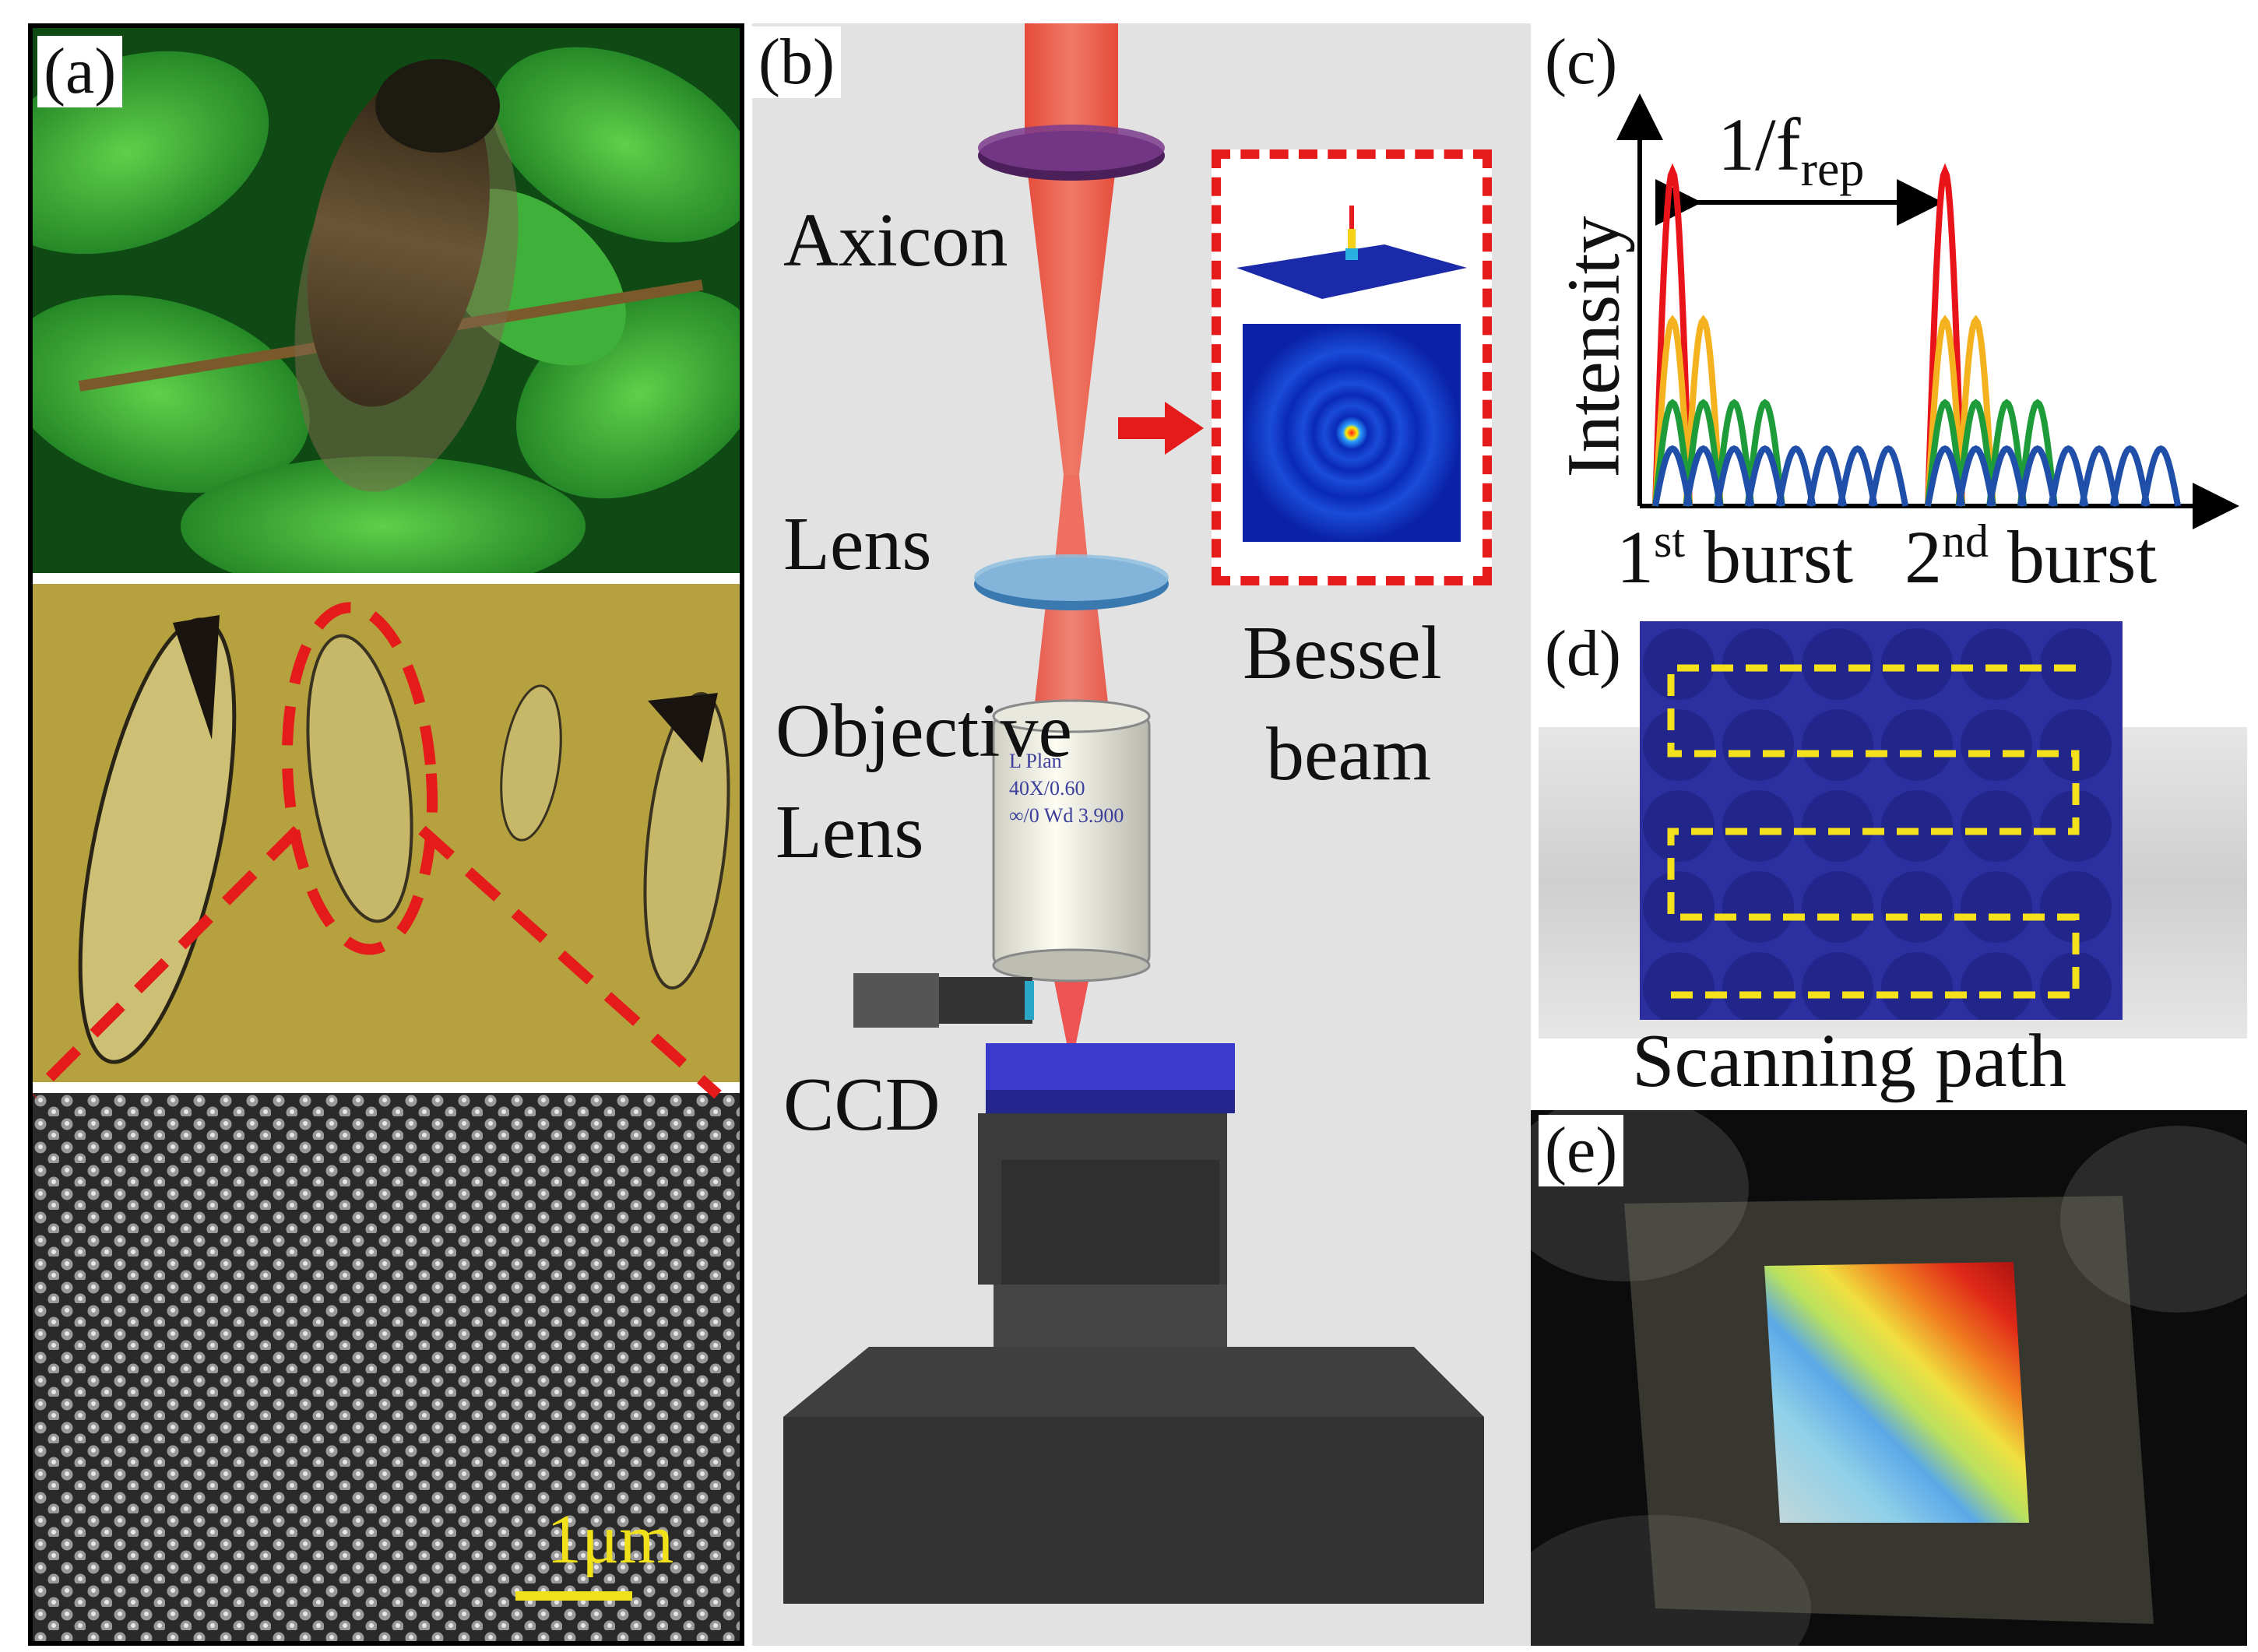 The width and height of the screenshot is (2258, 1652). Describe the element at coordinates (1342, 653) in the screenshot. I see `label-bessel: Bessel` at that location.